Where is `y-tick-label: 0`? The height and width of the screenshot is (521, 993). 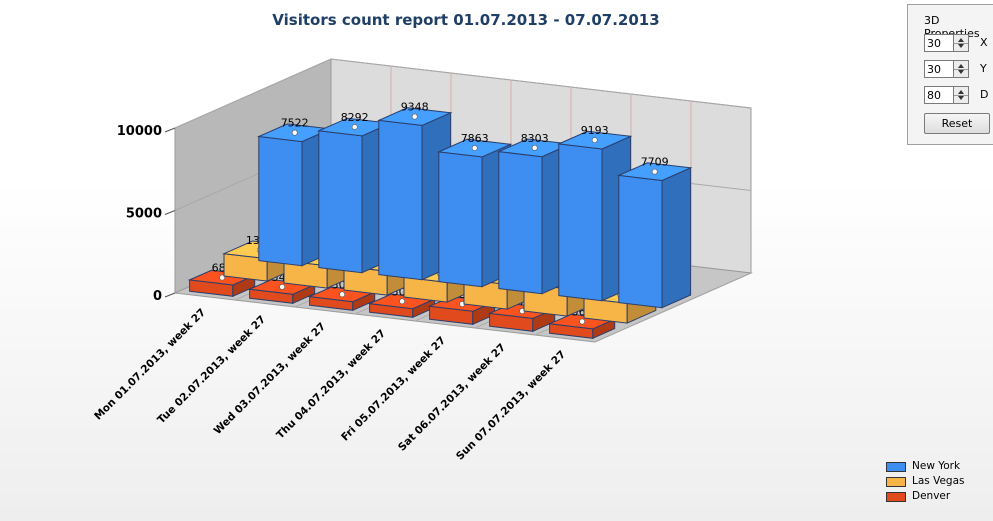
y-tick-label: 0 is located at coordinates (157, 296).